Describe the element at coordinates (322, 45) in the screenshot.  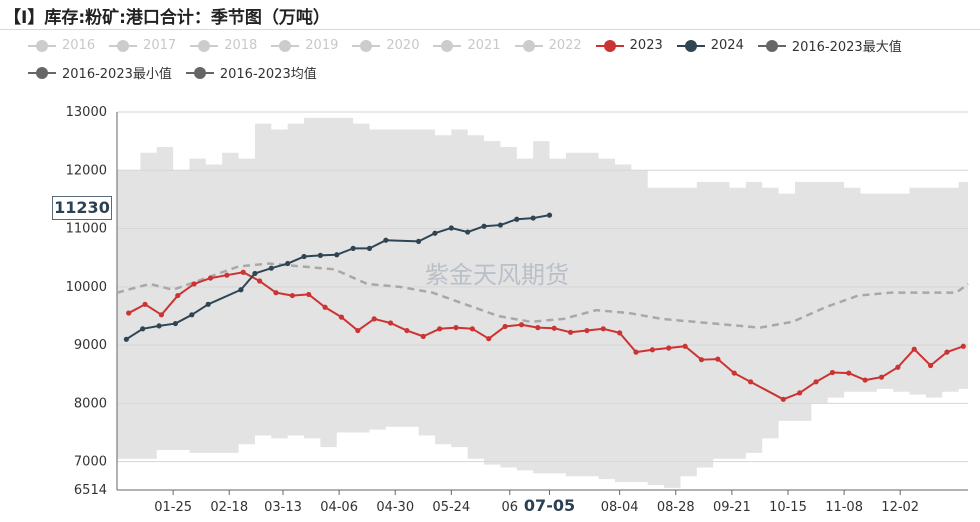
I see `legend-label: 2019` at that location.